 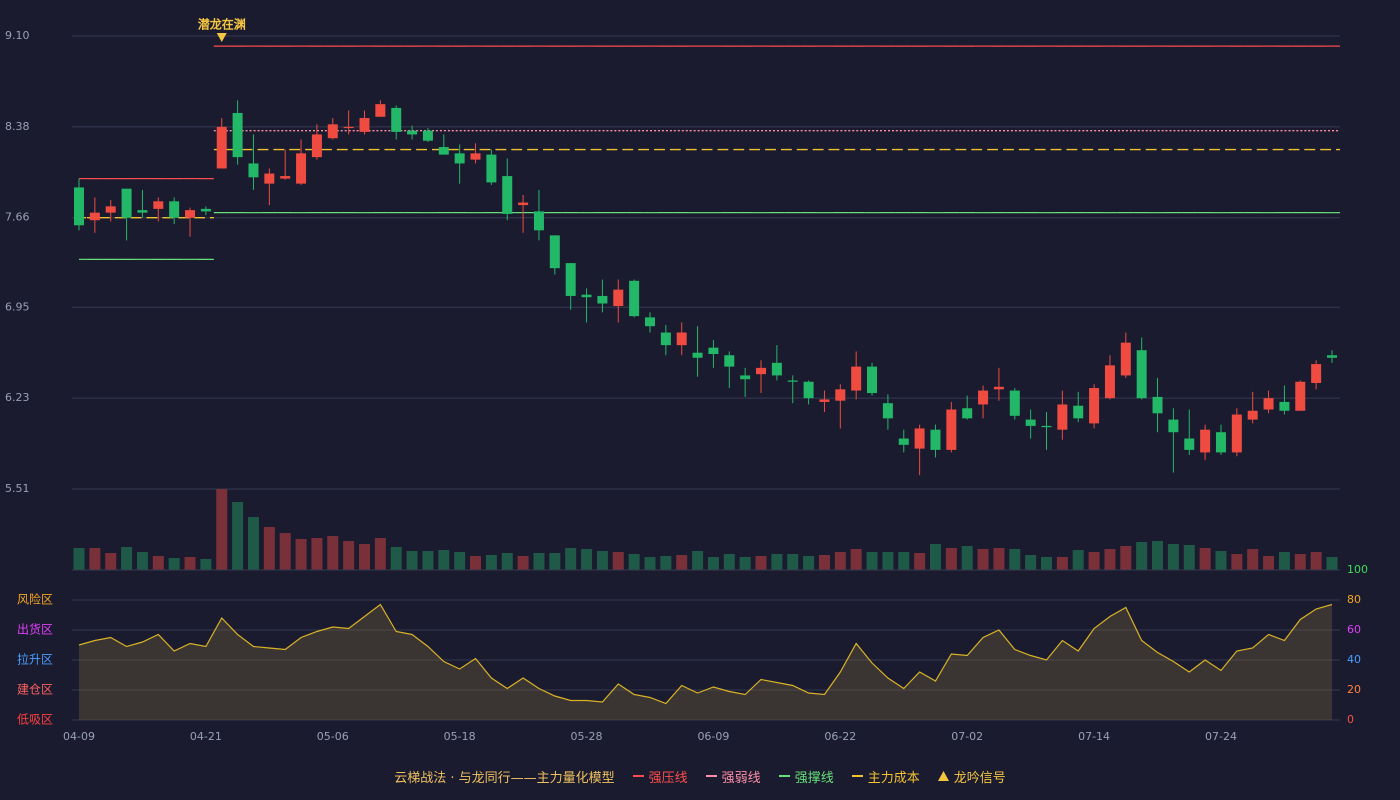 What do you see at coordinates (1350, 719) in the screenshot?
I see `indicator-tick-label: 0` at bounding box center [1350, 719].